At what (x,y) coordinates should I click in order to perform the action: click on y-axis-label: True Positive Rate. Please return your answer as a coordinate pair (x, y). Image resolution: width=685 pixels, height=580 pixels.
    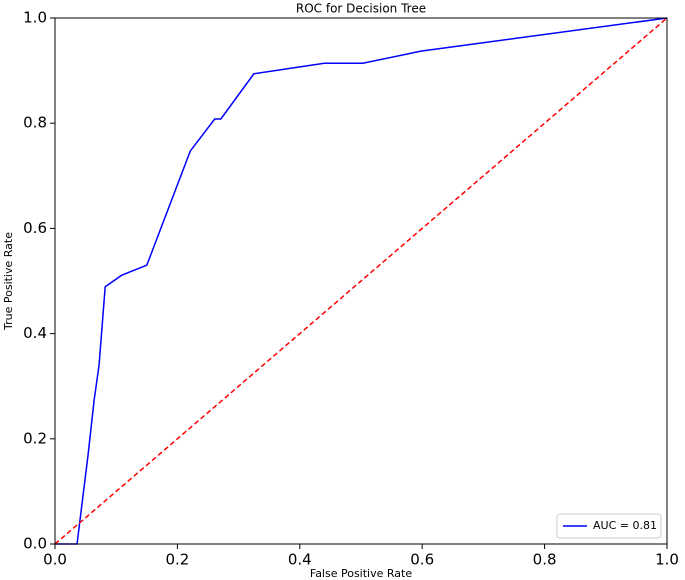
    Looking at the image, I should click on (8, 281).